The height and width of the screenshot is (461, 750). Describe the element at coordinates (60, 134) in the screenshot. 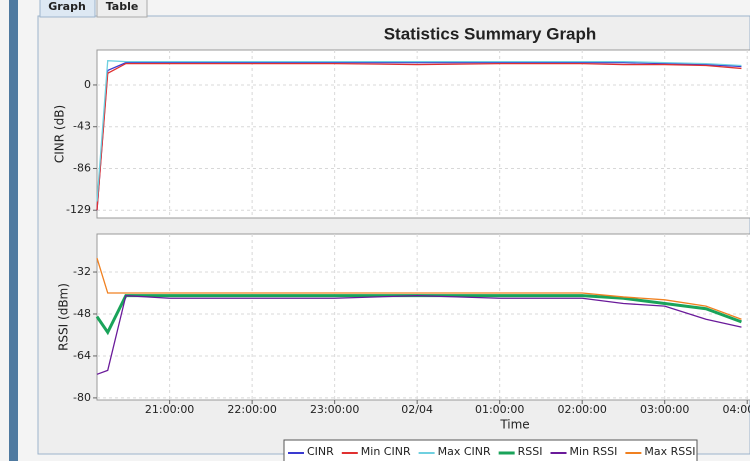

I see `y-axis-label: CINR (dB)` at that location.